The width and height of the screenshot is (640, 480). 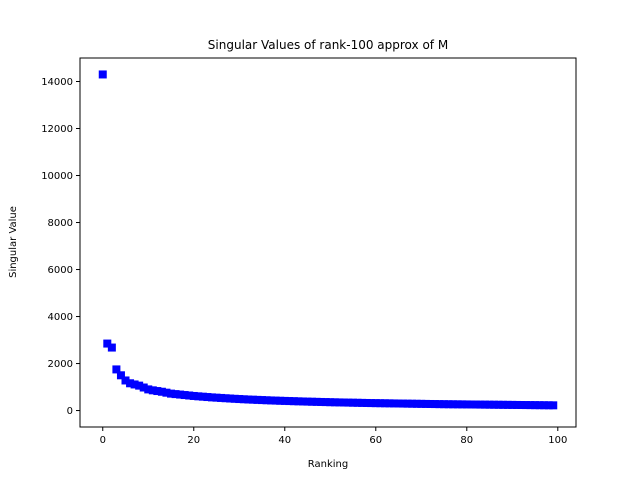 I want to click on y-tick-label: 10000, so click(x=57, y=176).